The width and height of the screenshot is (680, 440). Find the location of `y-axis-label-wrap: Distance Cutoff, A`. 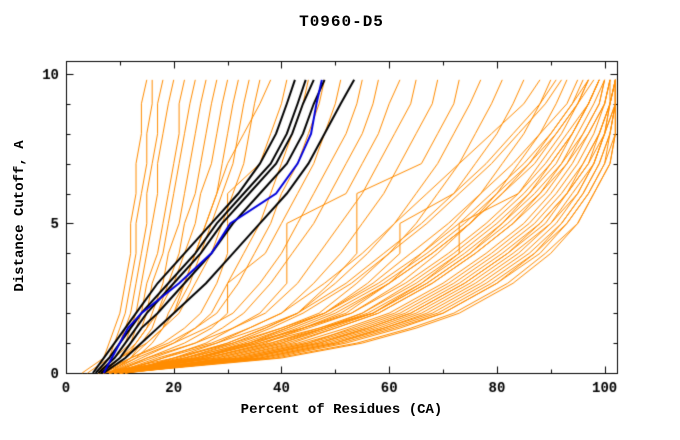

y-axis-label-wrap: Distance Cutoff, A is located at coordinates (19, 216).